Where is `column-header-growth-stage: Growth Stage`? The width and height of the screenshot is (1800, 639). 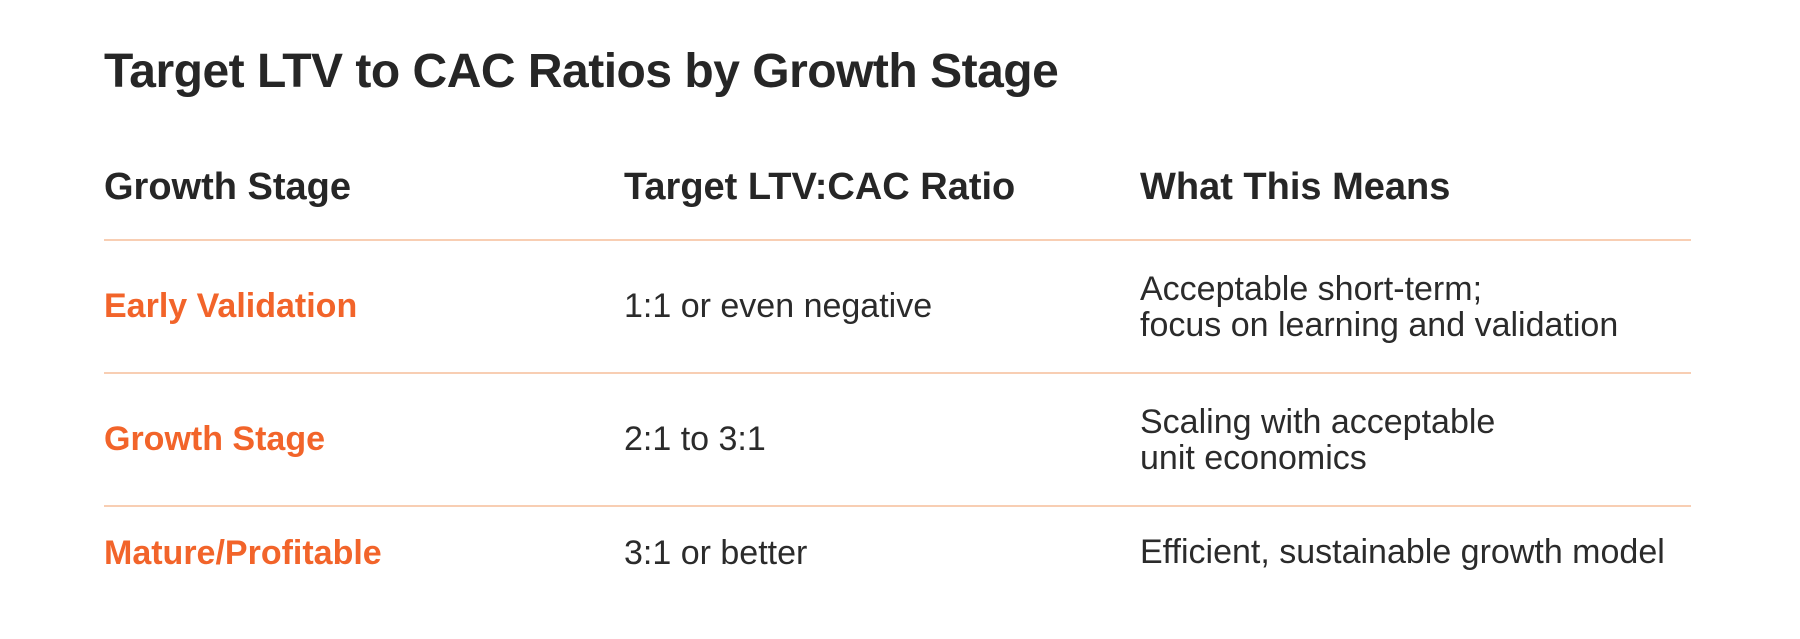
column-header-growth-stage: Growth Stage is located at coordinates (228, 187).